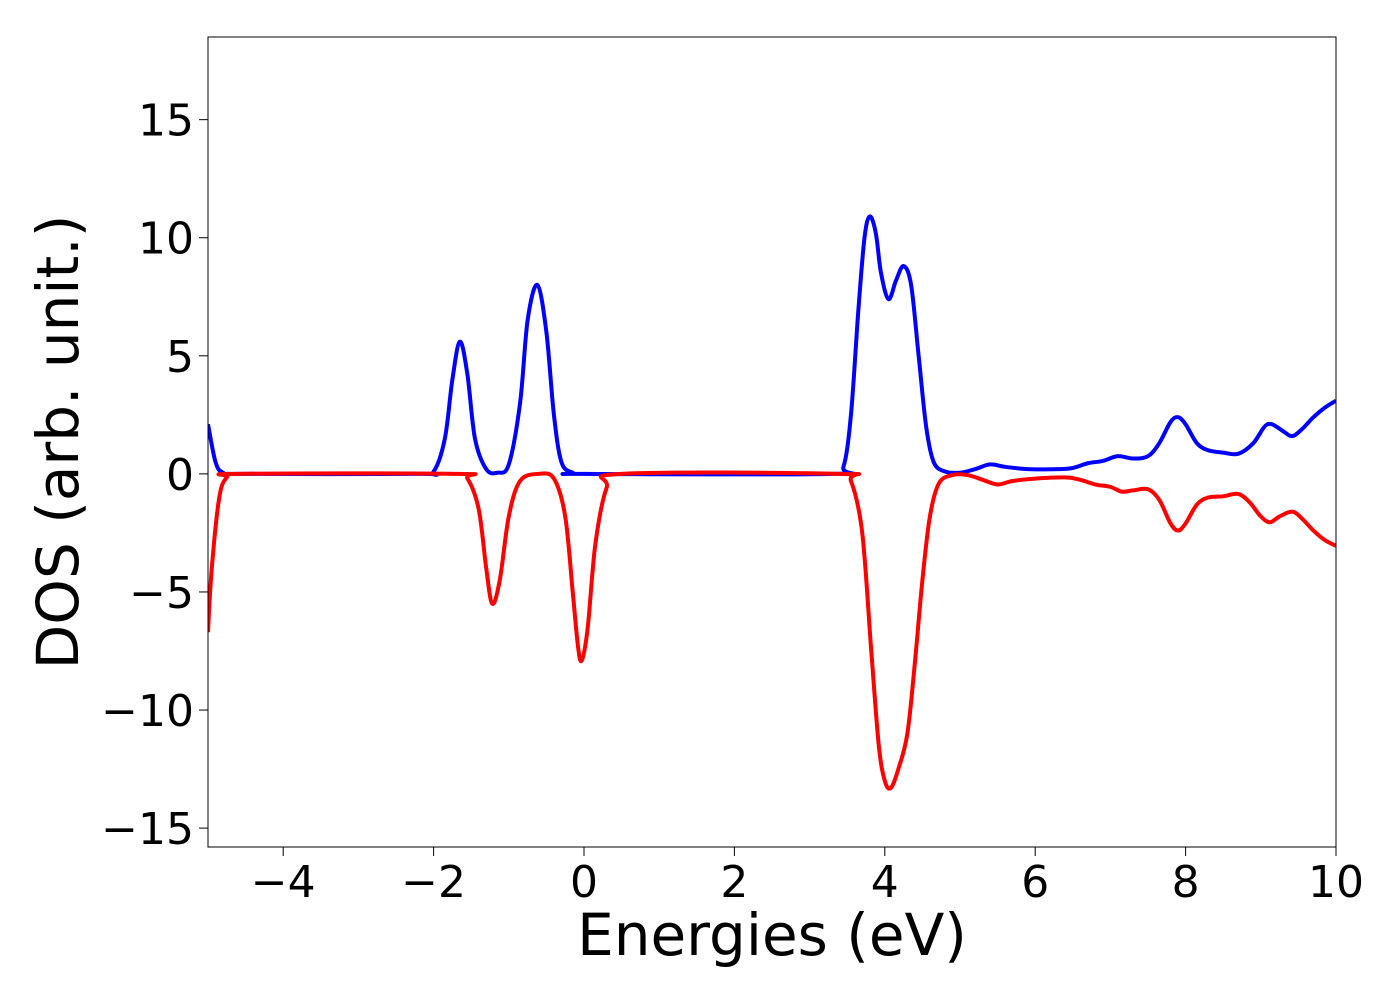 This screenshot has width=1400, height=1000. I want to click on y-axis: −15 −10 −5 0 5 10 15, so click(154, 475).